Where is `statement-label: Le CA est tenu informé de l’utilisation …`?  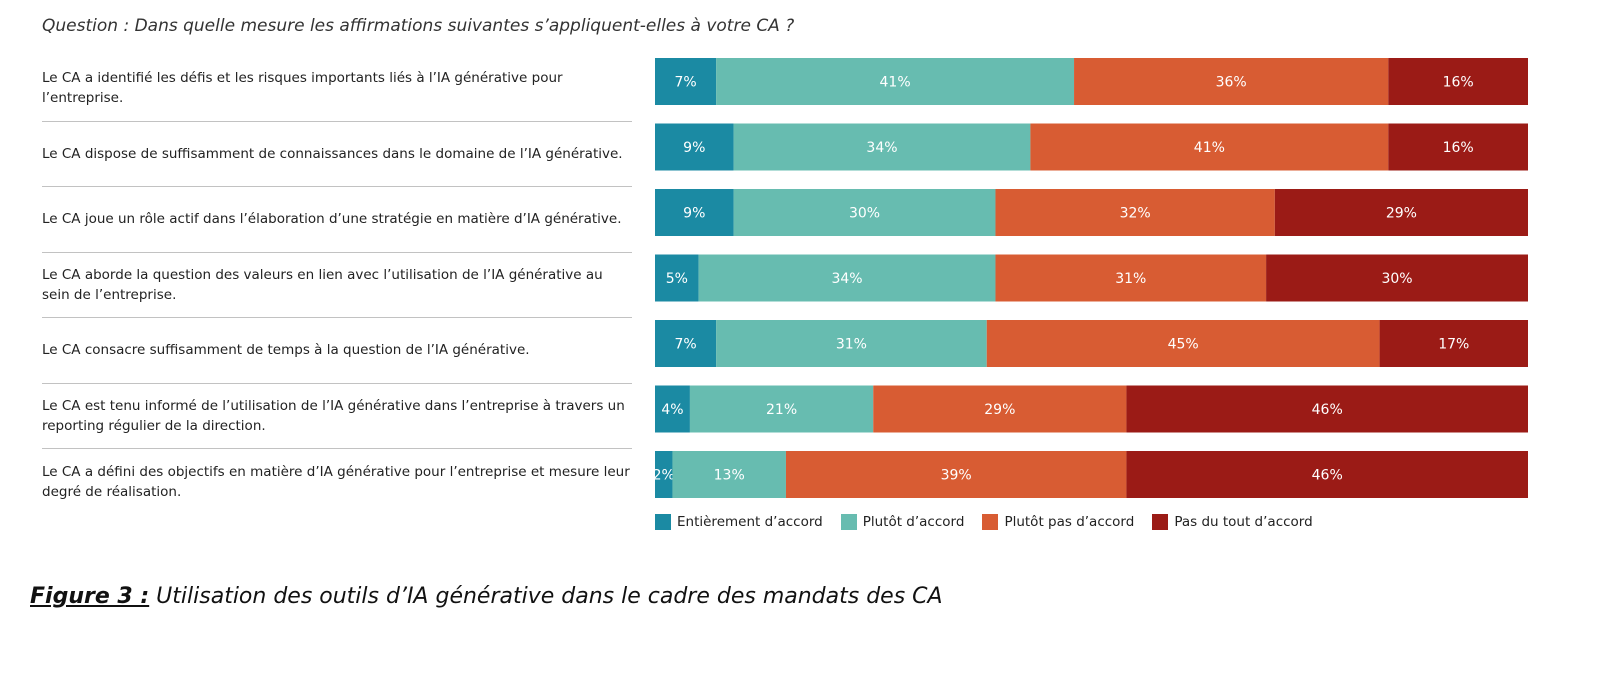
statement-label: Le CA est tenu informé de l’utilisation … is located at coordinates (333, 415).